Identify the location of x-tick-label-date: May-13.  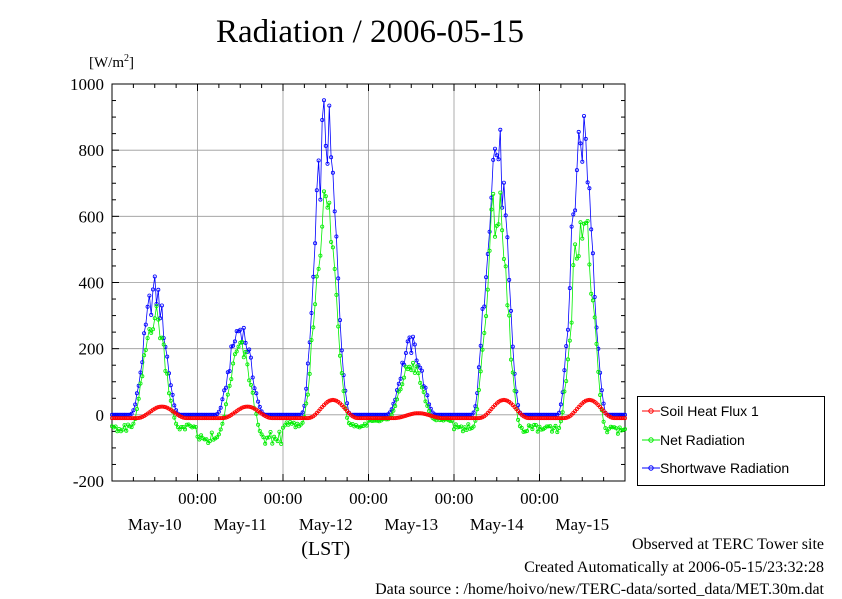
(411, 524).